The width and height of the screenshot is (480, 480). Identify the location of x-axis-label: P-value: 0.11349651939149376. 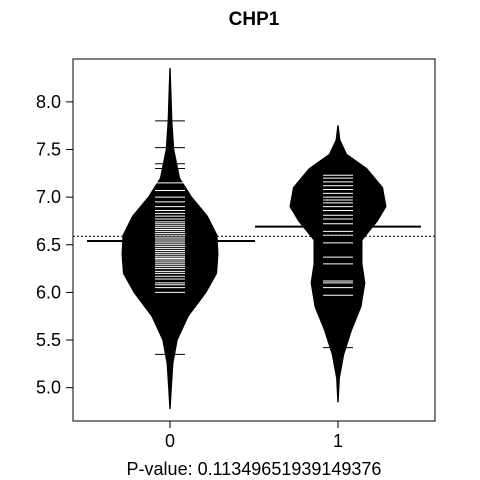
(254, 469).